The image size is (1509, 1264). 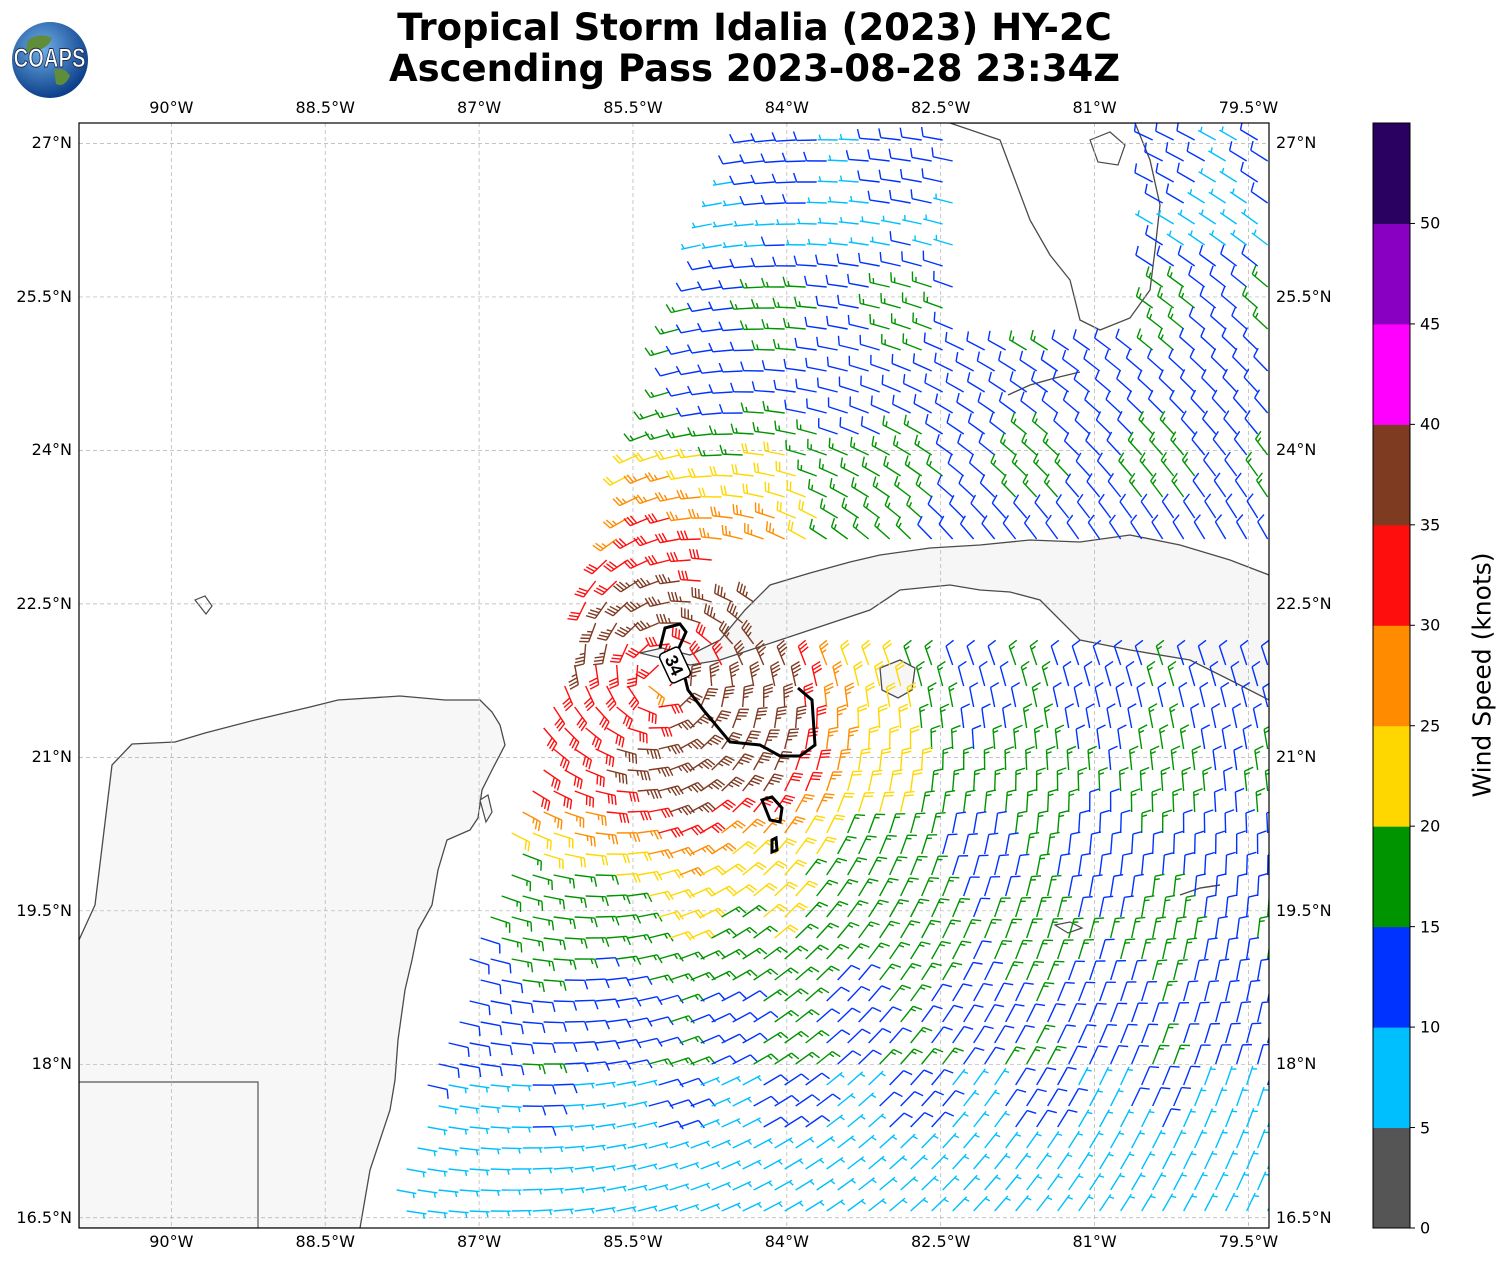 I want to click on lat-tick-right: 22.5°N, so click(x=1304, y=603).